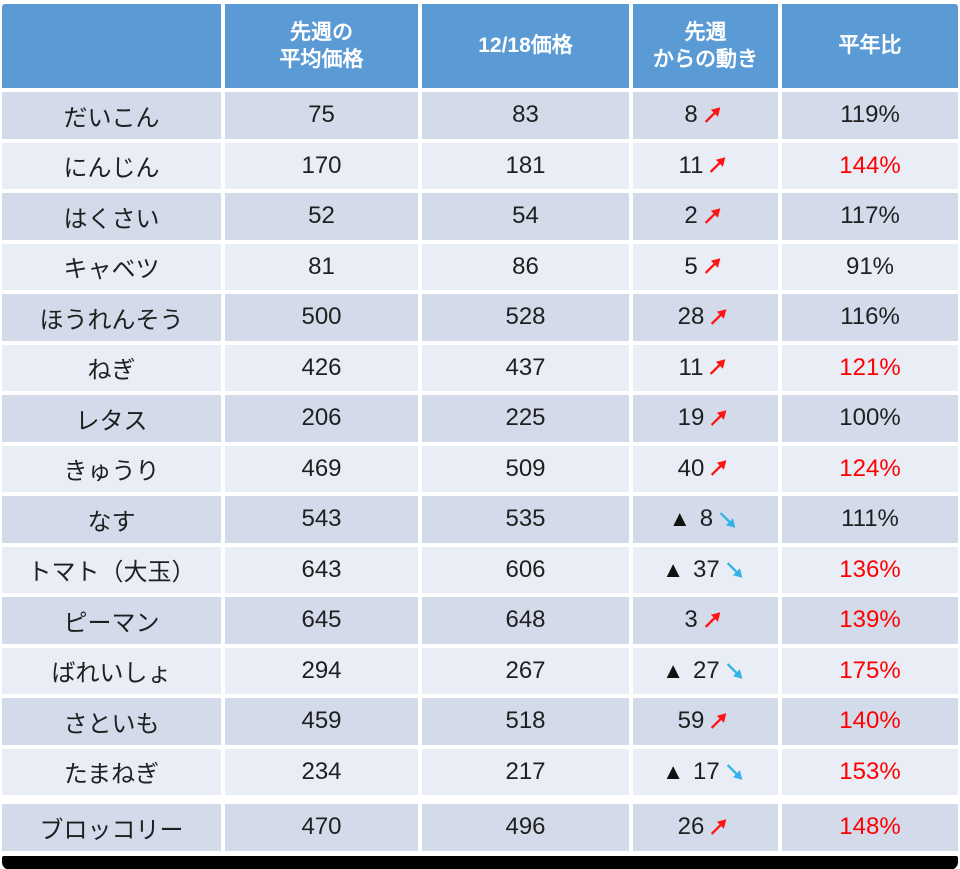  I want to click on current-price: 54, so click(525, 216).